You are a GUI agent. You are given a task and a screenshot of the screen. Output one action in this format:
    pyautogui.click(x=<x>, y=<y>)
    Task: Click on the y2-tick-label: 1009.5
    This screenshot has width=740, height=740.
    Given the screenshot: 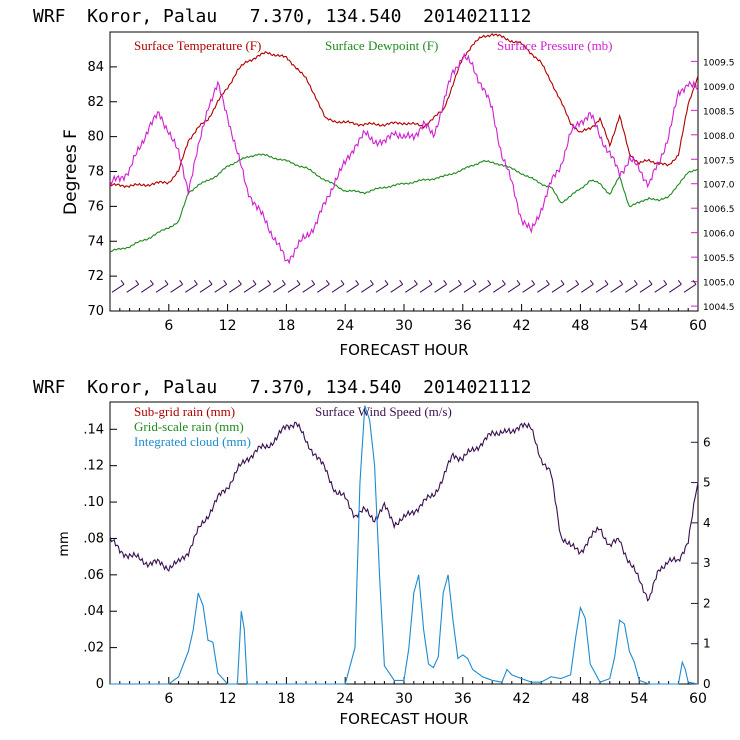 What is the action you would take?
    pyautogui.click(x=719, y=63)
    